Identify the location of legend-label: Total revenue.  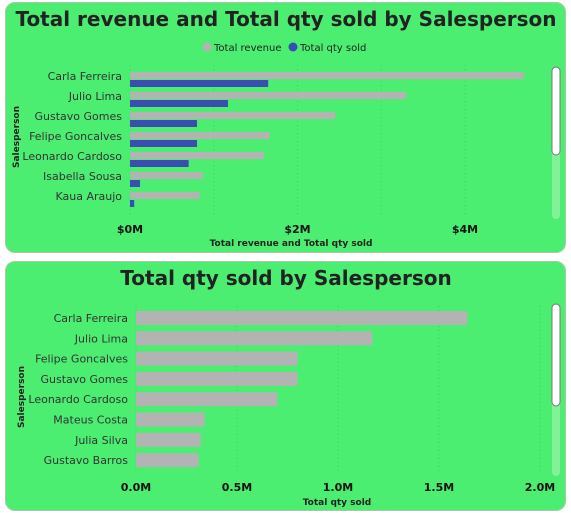
(247, 48).